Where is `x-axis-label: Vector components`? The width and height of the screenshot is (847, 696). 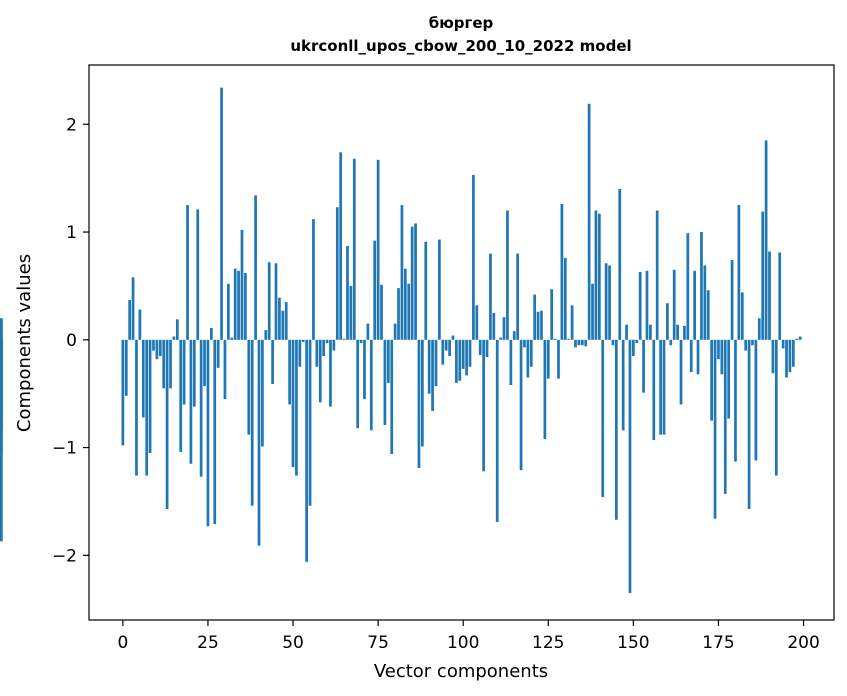 x-axis-label: Vector components is located at coordinates (461, 671).